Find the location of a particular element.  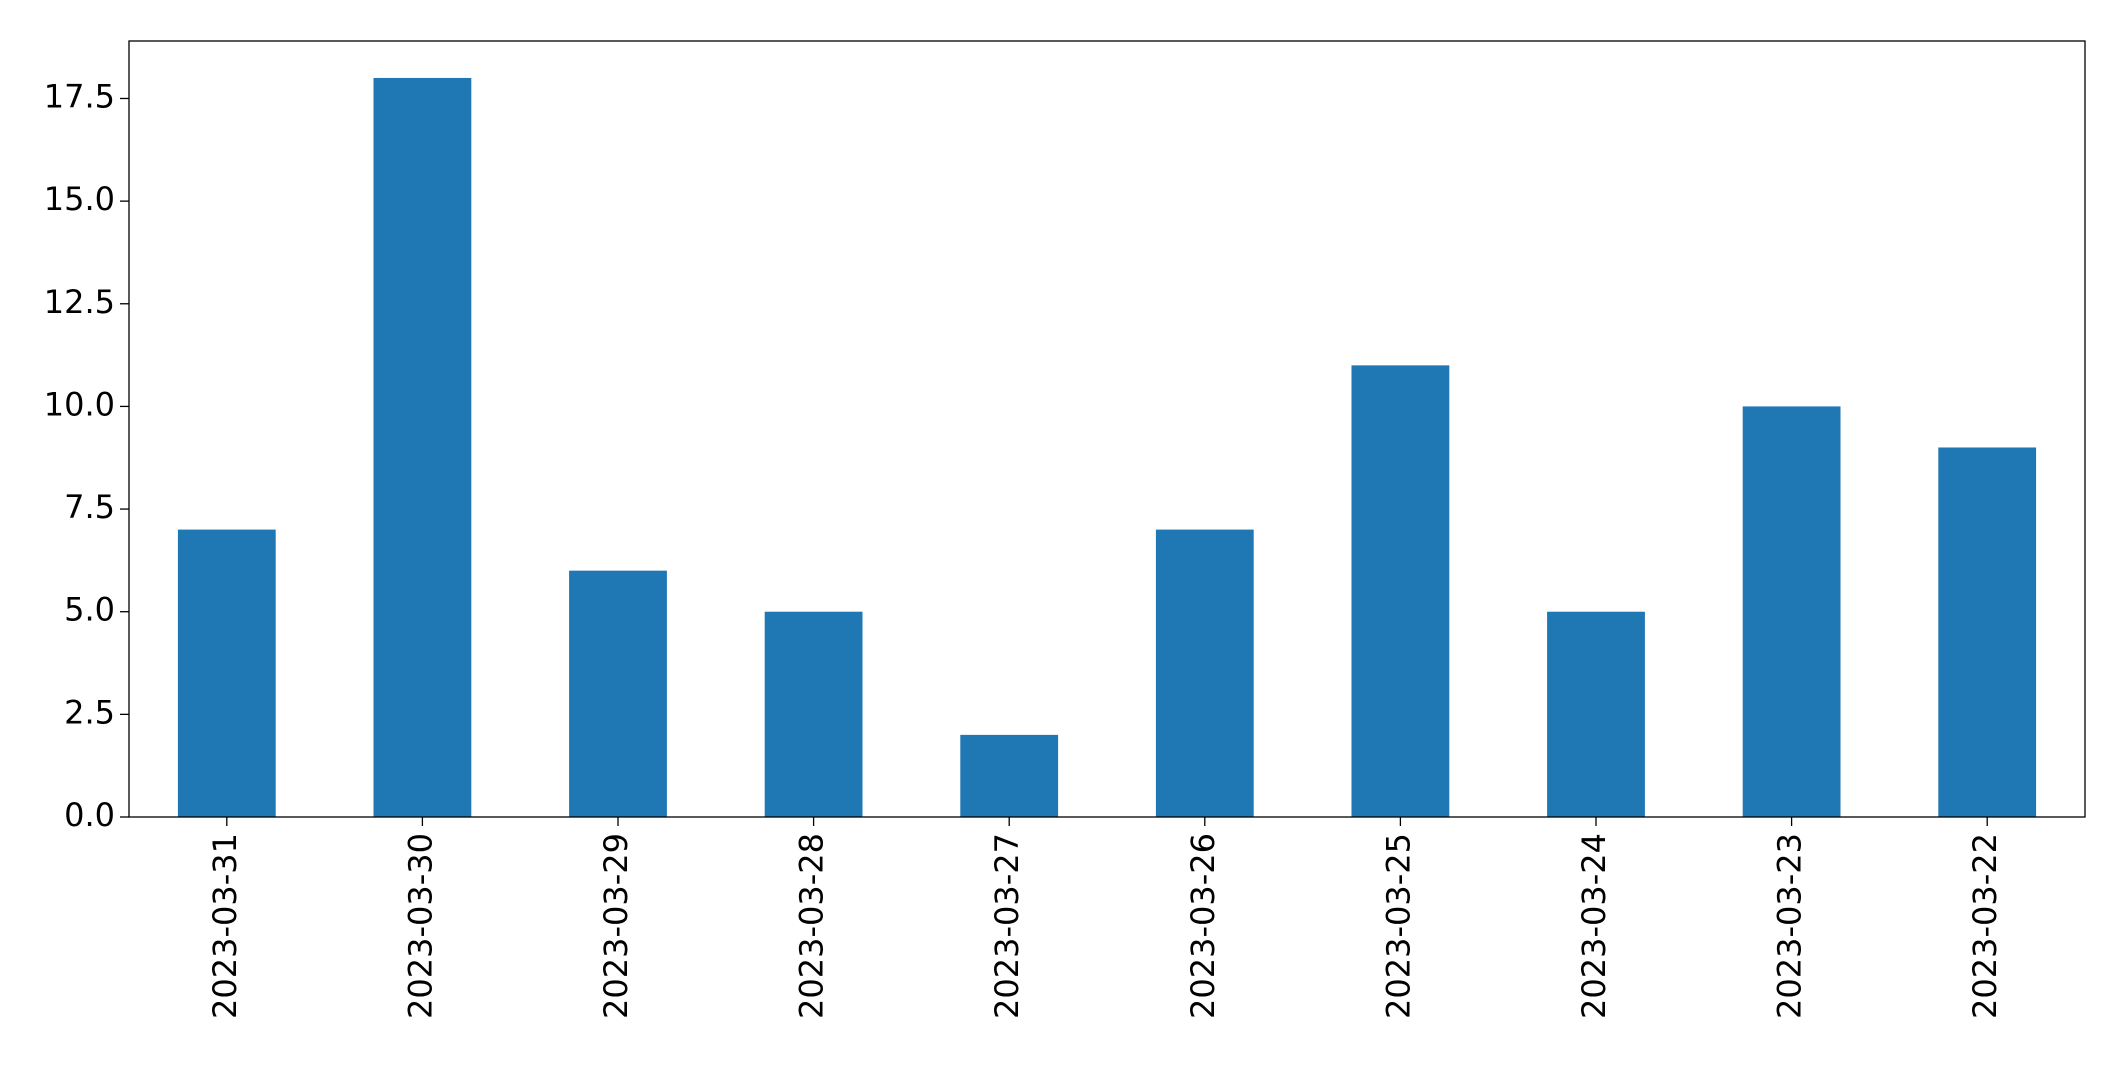

x-tick-label: 2023-03-23 is located at coordinates (1790, 926).